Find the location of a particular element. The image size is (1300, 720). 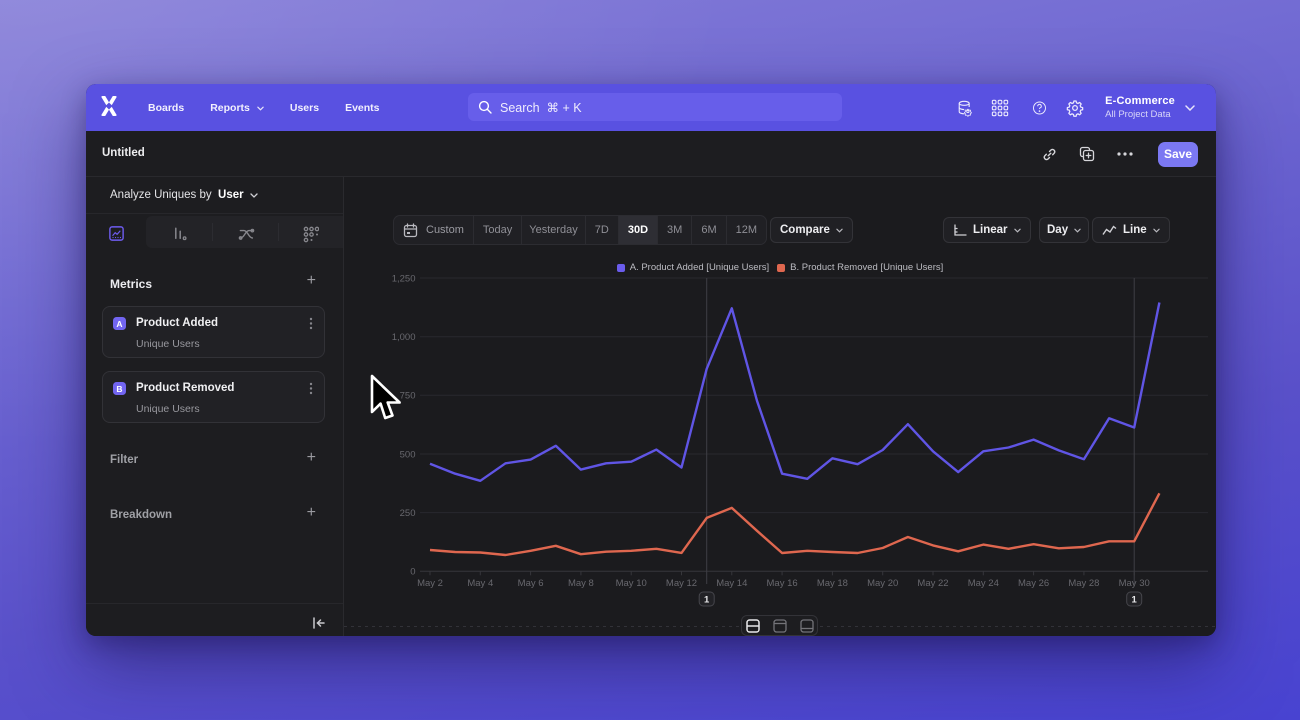

svg-text: May 8 is located at coordinates (581, 583).